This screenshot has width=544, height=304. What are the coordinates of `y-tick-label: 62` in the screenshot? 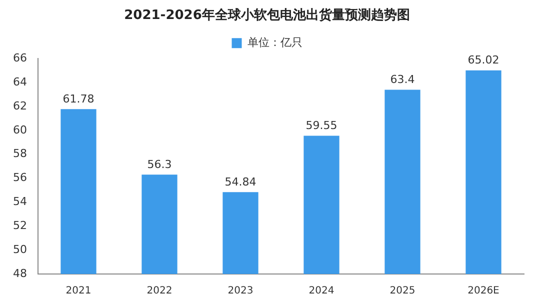 It's located at (19, 105).